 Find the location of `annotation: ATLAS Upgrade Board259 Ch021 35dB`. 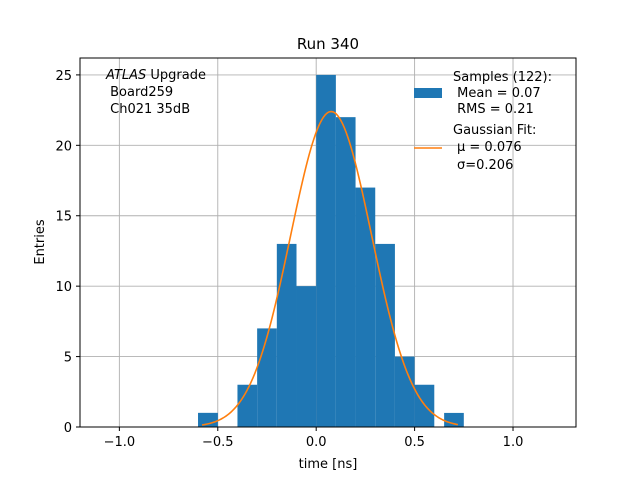

annotation: ATLAS Upgrade Board259 Ch021 35dB is located at coordinates (155, 92).